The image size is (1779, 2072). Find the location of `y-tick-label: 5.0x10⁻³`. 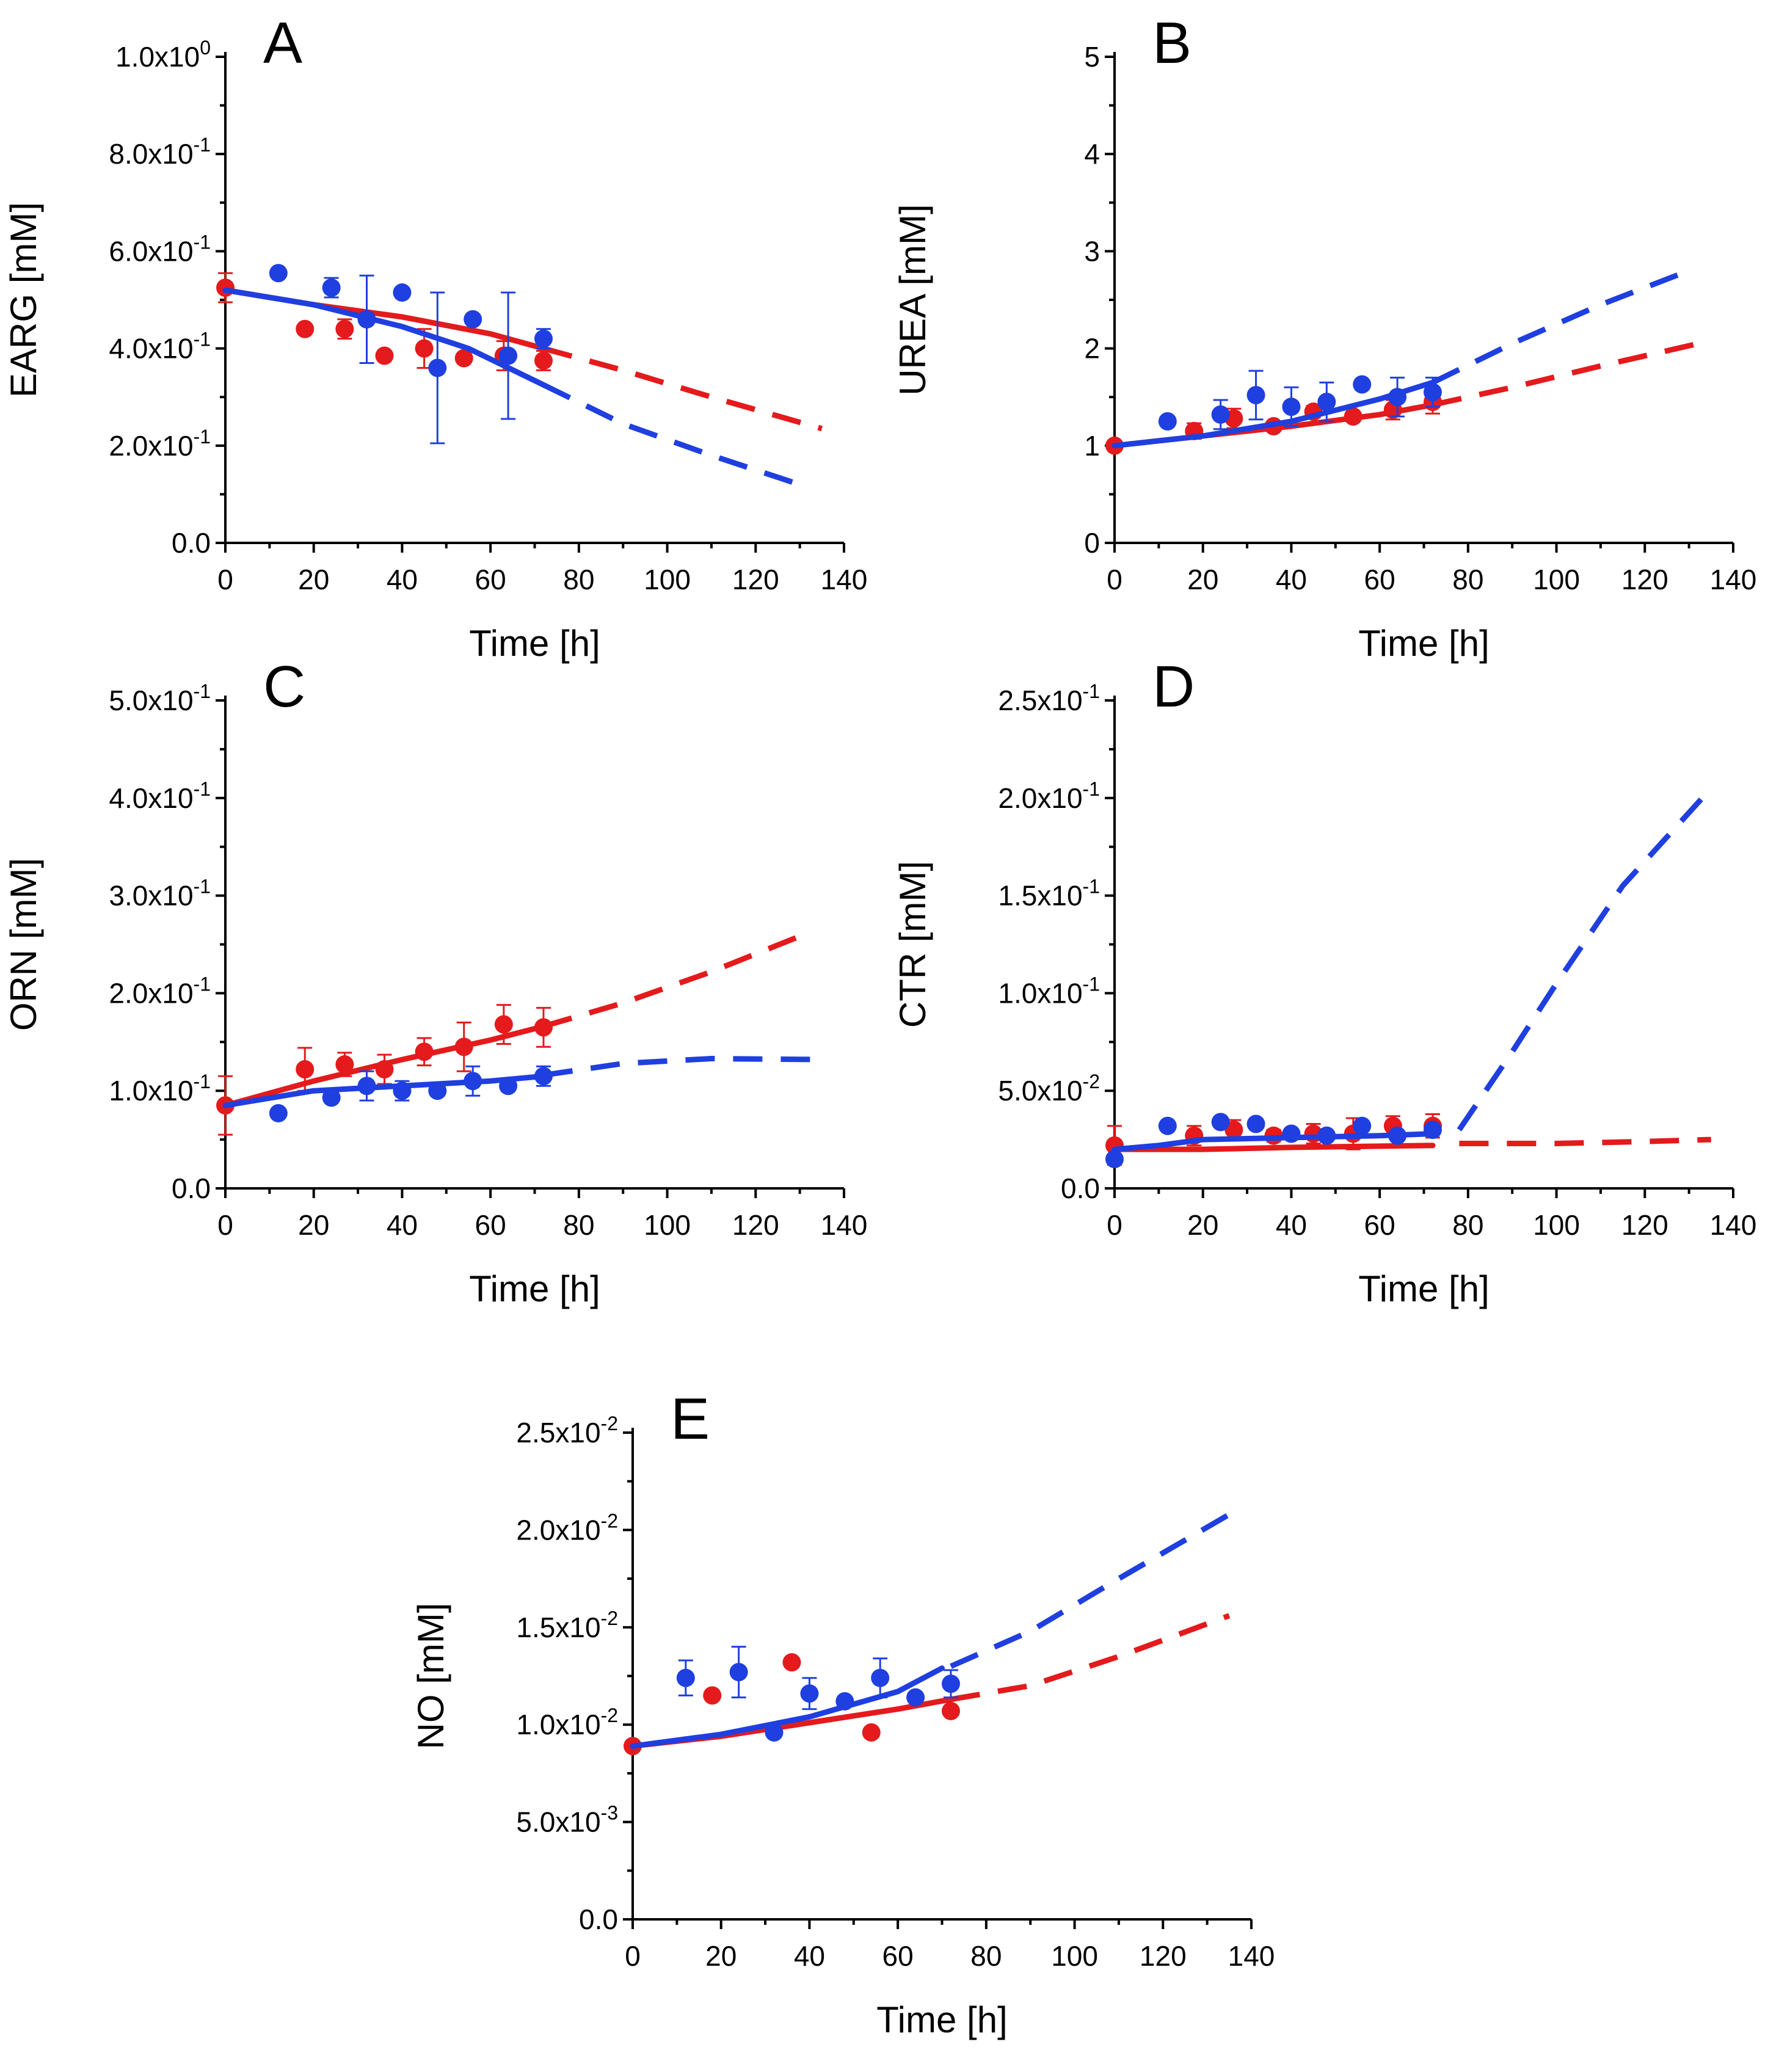

y-tick-label: 5.0x10⁻³ is located at coordinates (567, 1820).